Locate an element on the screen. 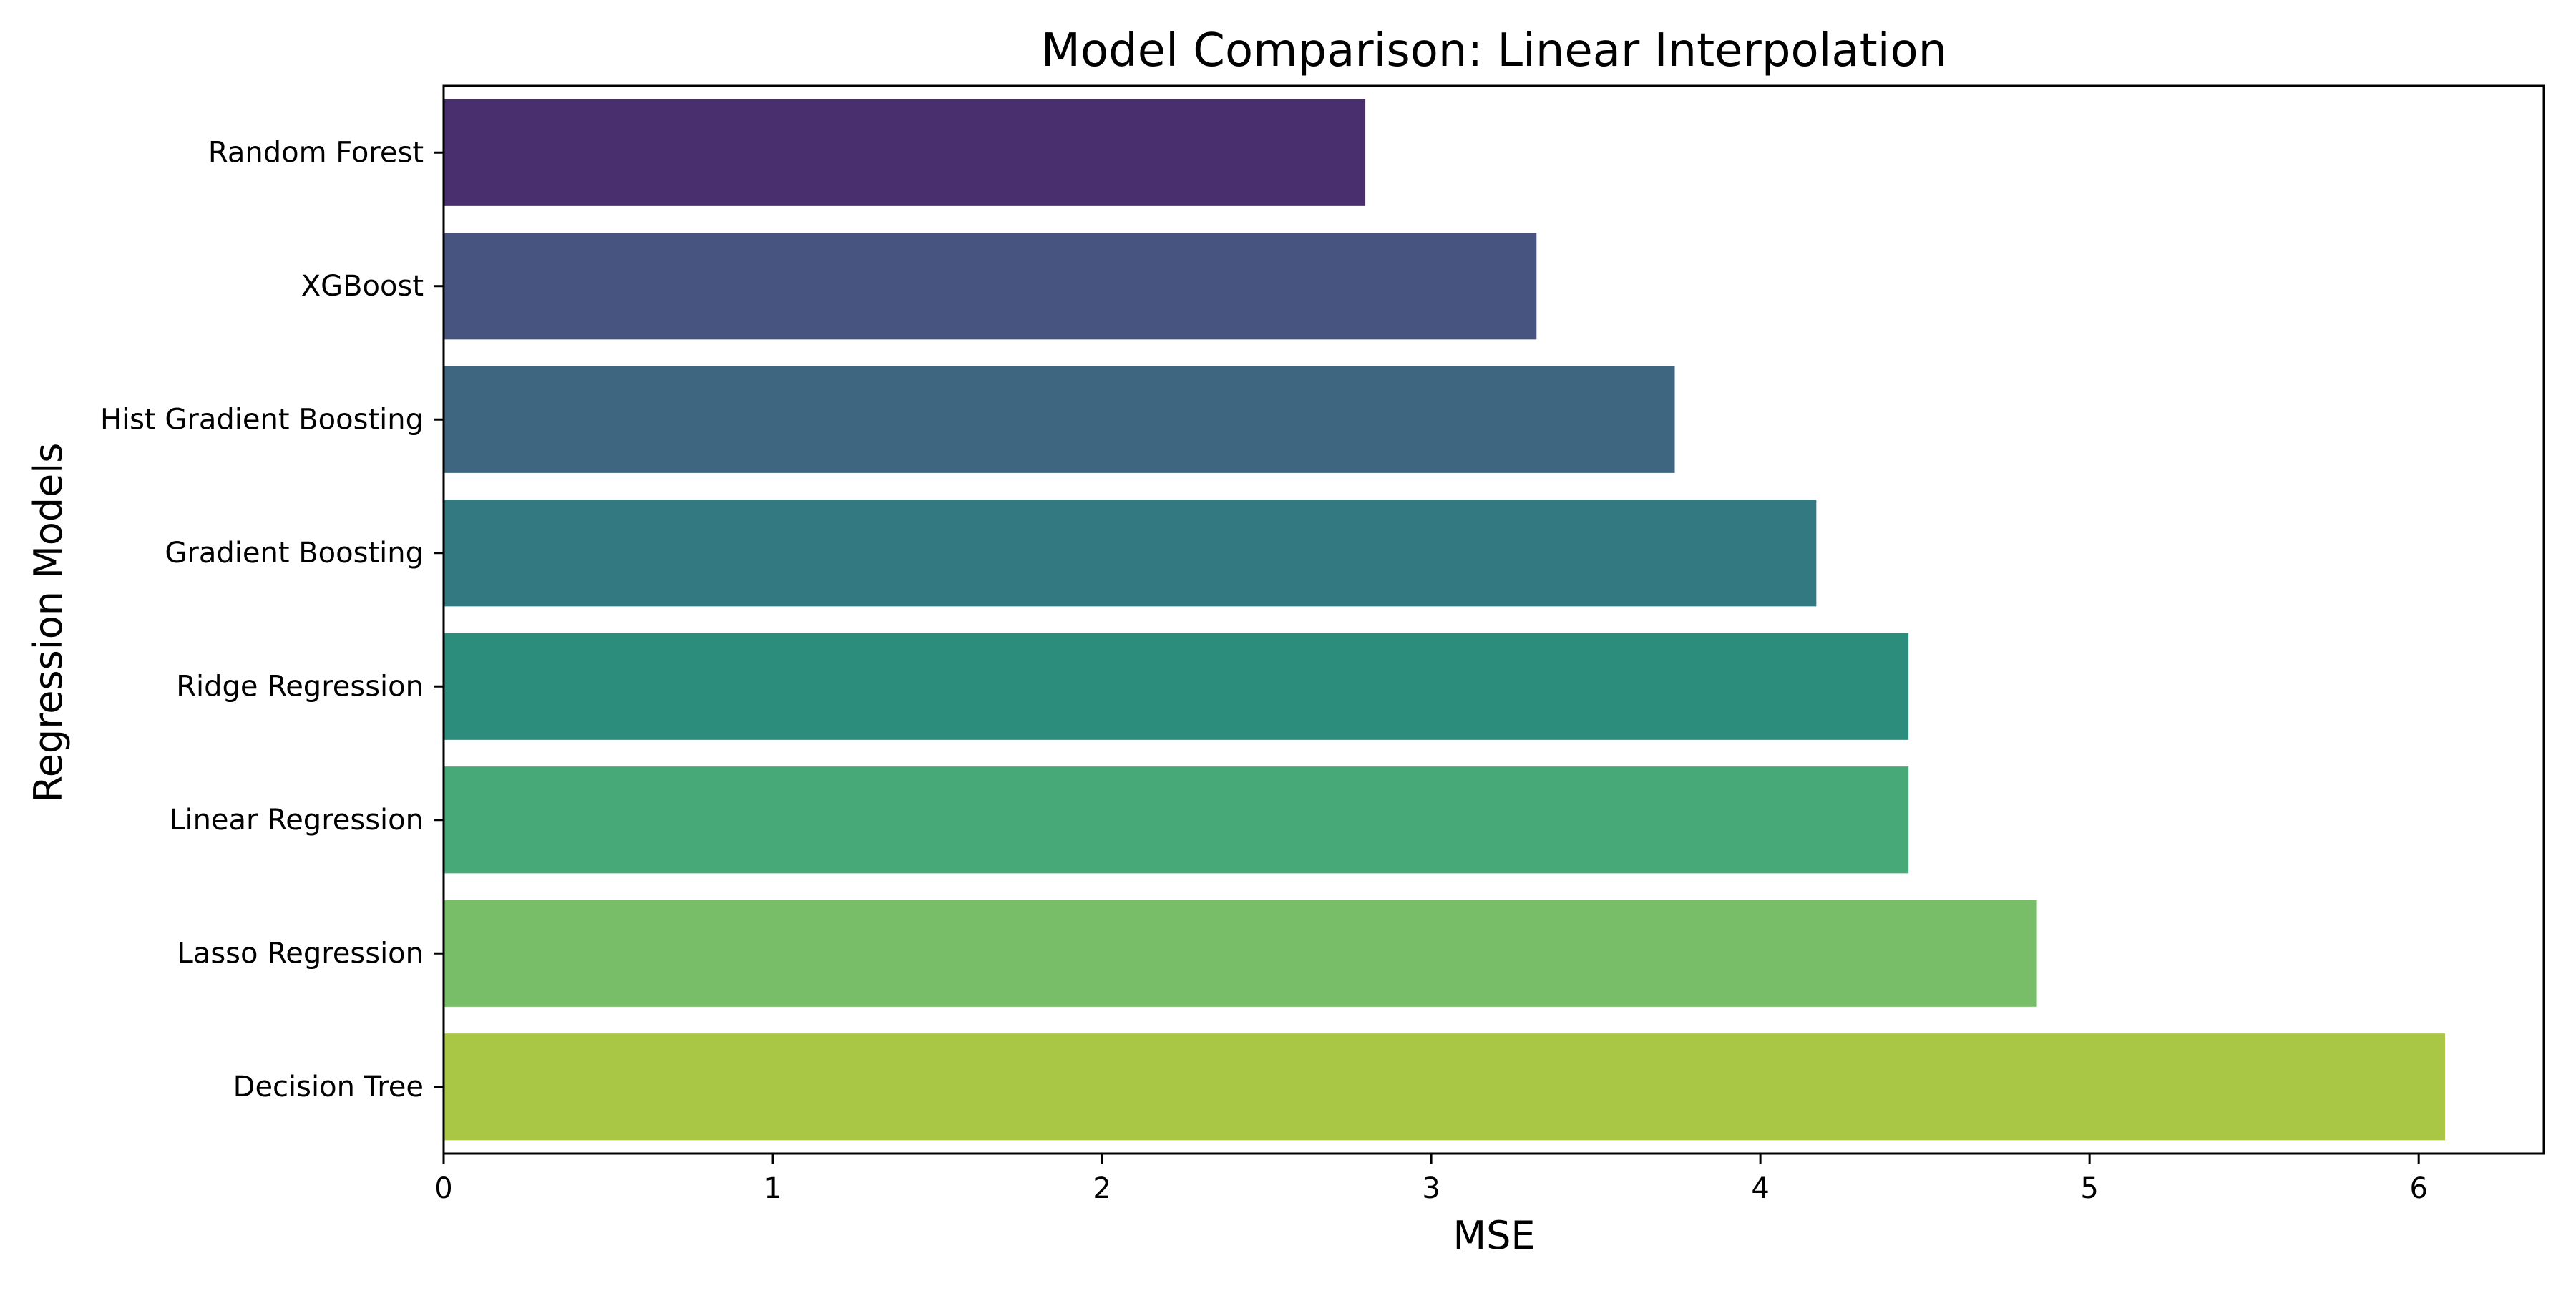 The image size is (2576, 1291). bar-ridge-regression is located at coordinates (1176, 686).